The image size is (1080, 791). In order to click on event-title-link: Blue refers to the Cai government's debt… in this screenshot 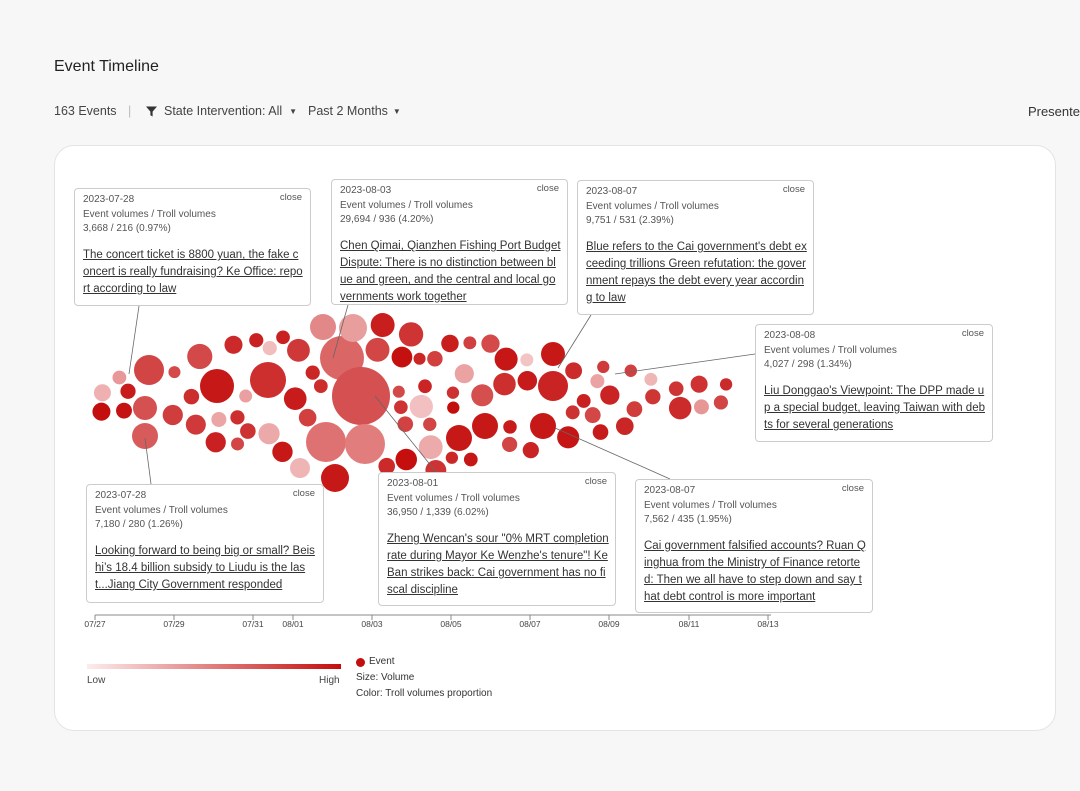, I will do `click(696, 272)`.